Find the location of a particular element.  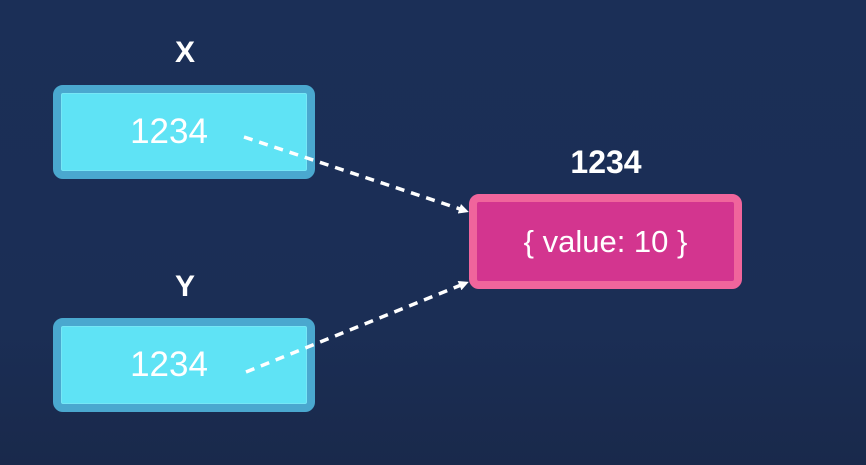

variable-x-box: 1234 is located at coordinates (184, 132).